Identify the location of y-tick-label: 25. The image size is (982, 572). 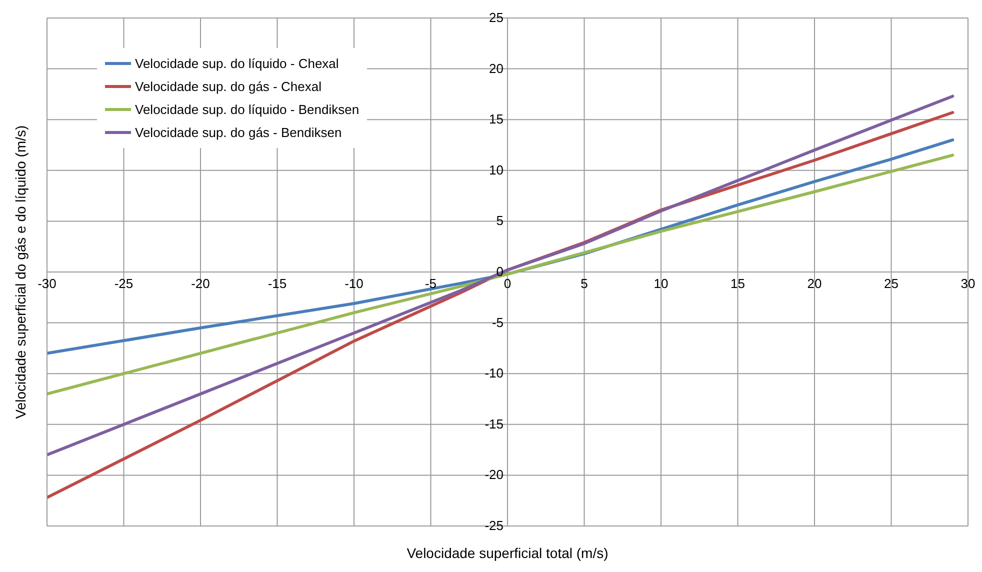
(496, 17).